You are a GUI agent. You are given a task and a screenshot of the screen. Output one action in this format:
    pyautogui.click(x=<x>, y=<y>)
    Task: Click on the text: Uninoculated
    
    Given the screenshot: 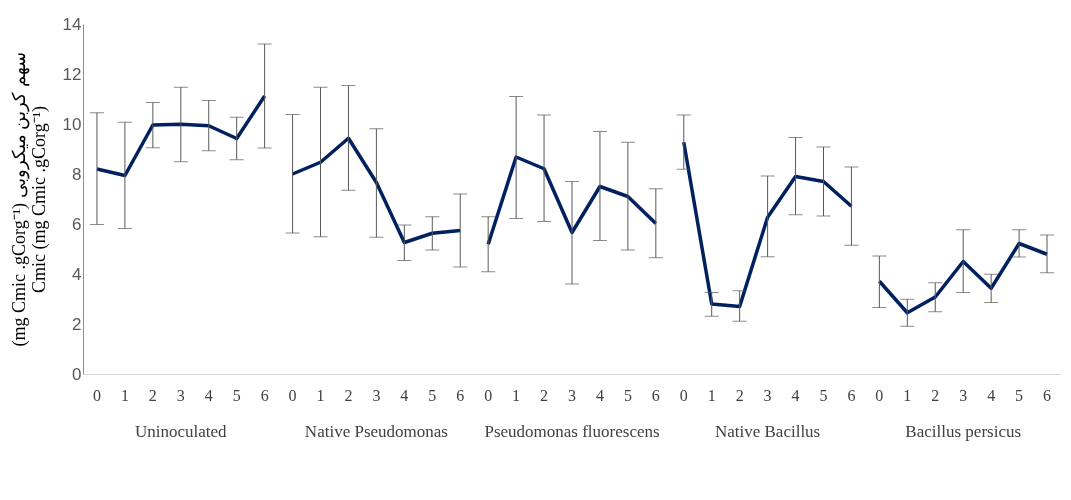 What is the action you would take?
    pyautogui.click(x=181, y=431)
    